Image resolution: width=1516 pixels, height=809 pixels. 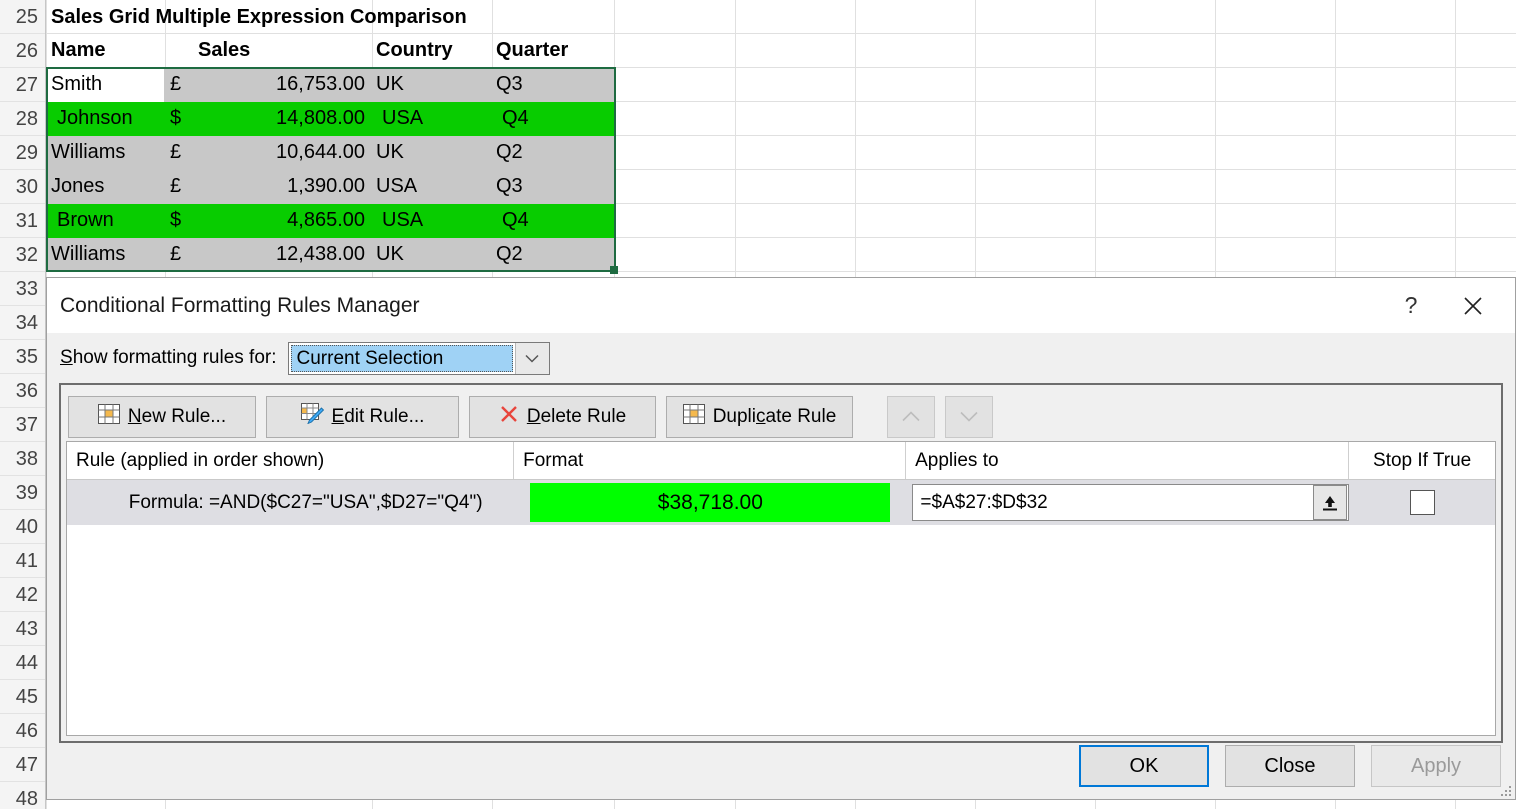 What do you see at coordinates (22, 629) in the screenshot?
I see `row-header-43: 43` at bounding box center [22, 629].